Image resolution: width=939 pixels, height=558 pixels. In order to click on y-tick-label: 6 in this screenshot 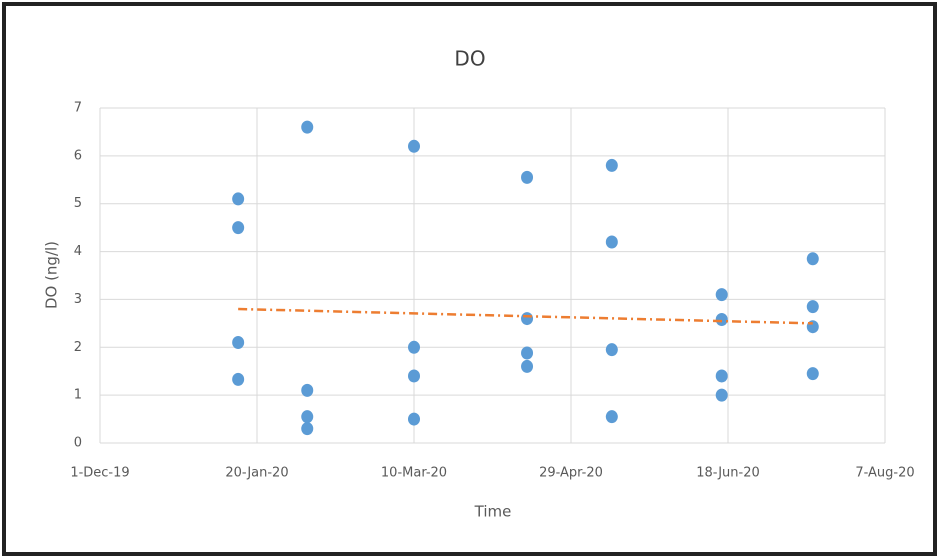, I will do `click(78, 155)`.